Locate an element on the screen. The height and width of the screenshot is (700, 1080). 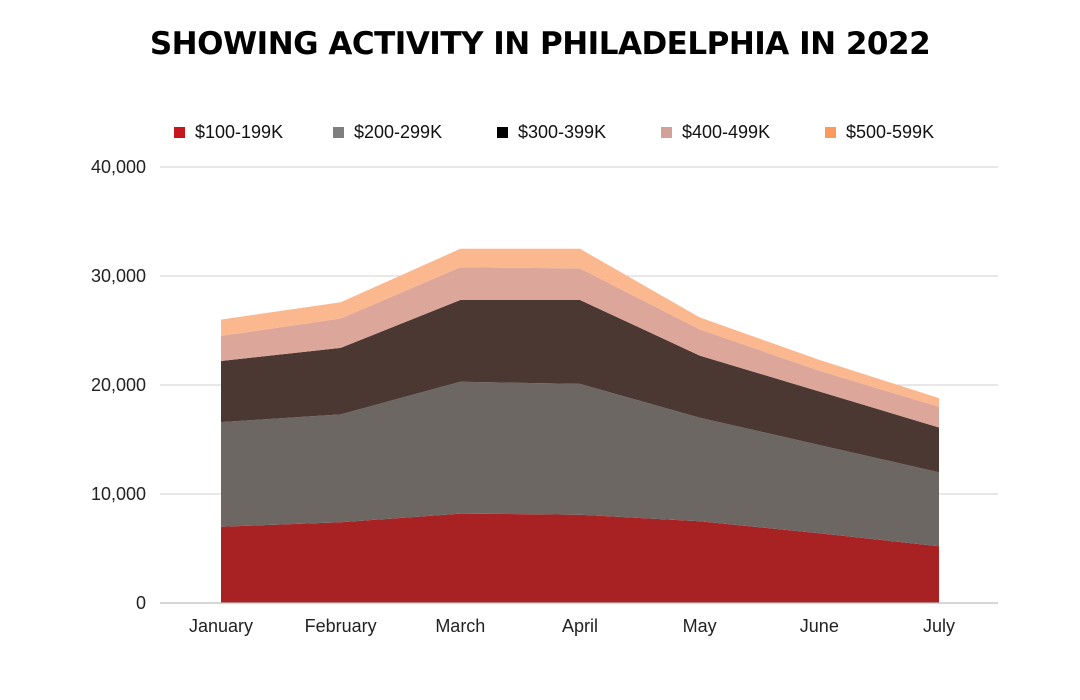
legend-label: $200-299K is located at coordinates (398, 131).